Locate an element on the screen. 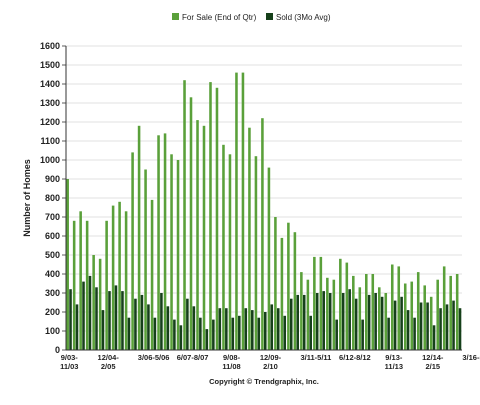  y-tick-label: 1600 is located at coordinates (50, 46).